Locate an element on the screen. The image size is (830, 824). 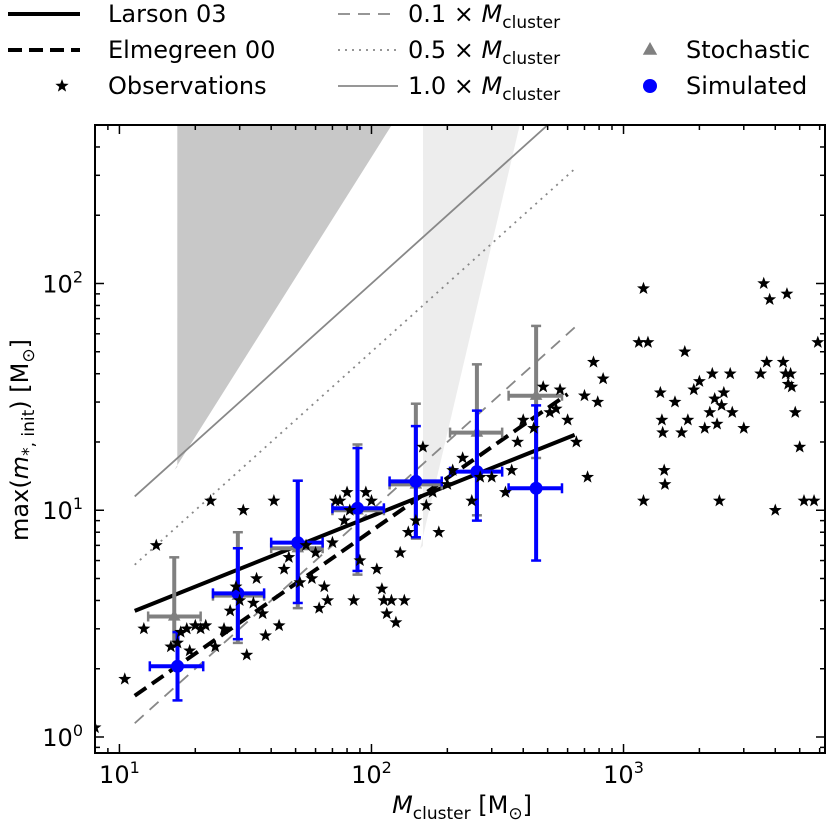
x-axis-label: Mcluster [M⊙] is located at coordinates (462, 807).